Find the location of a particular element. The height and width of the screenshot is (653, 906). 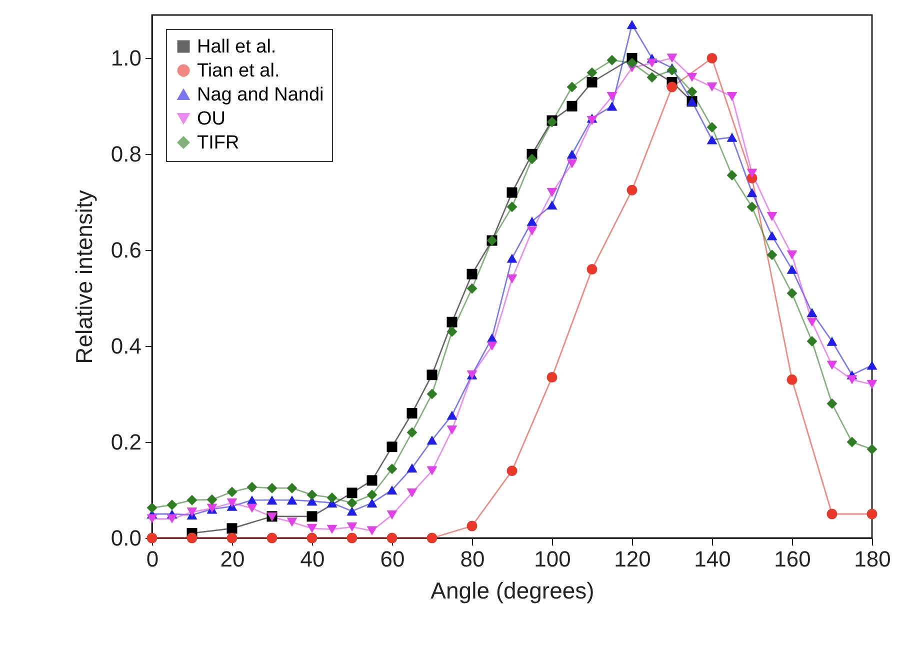

y-axis-title: Relative intensity is located at coordinates (83, 277).